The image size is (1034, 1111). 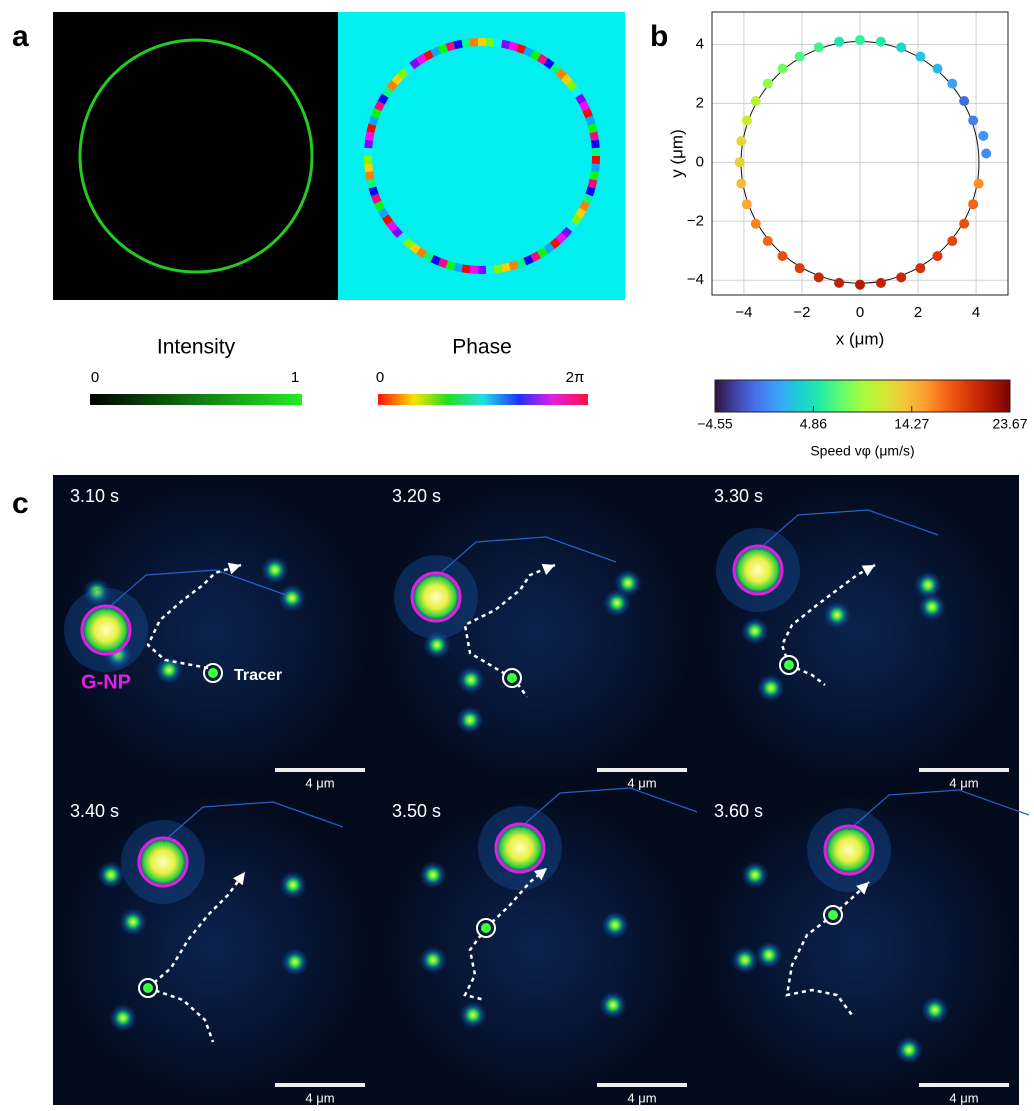 I want to click on frame-background, so click(x=536, y=632).